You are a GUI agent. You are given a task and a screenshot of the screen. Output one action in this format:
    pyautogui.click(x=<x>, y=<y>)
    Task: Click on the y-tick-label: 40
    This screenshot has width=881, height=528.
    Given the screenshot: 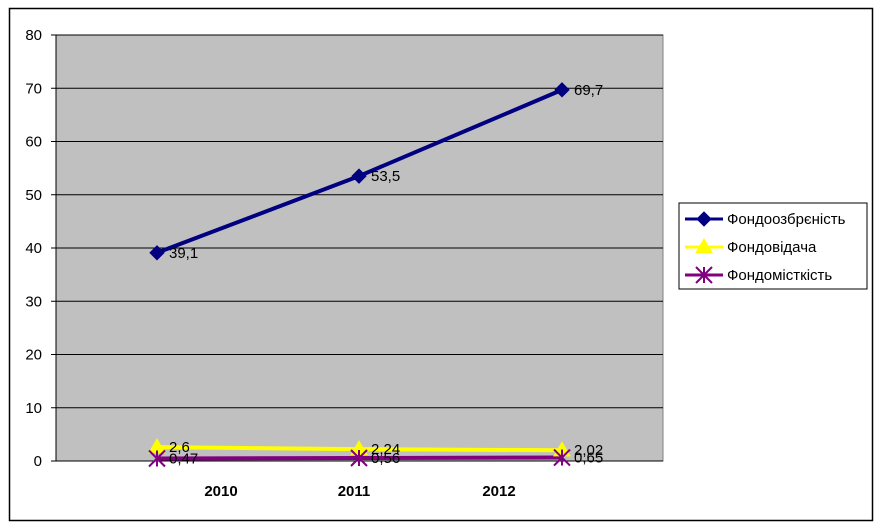 What is the action you would take?
    pyautogui.click(x=33, y=248)
    